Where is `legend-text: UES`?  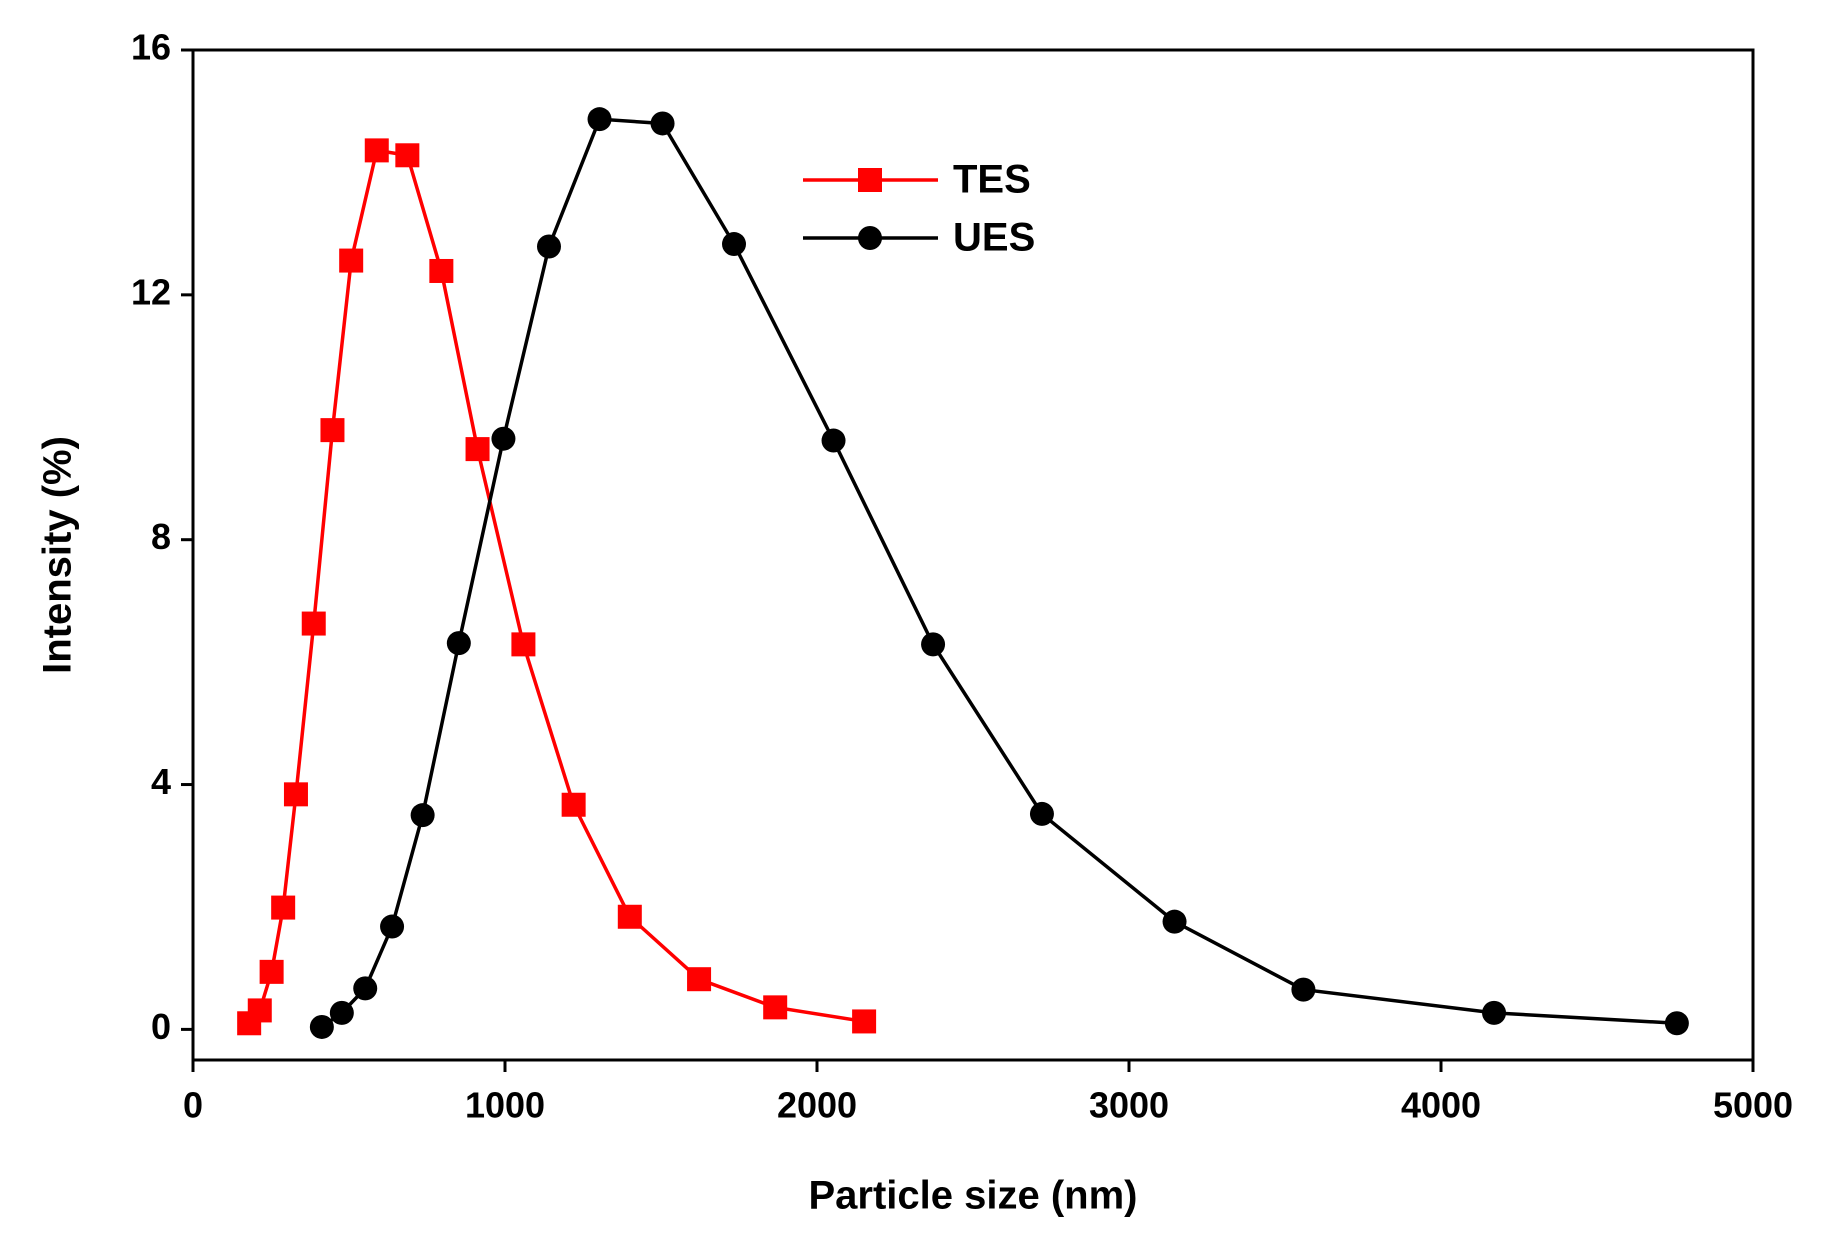 legend-text: UES is located at coordinates (994, 238).